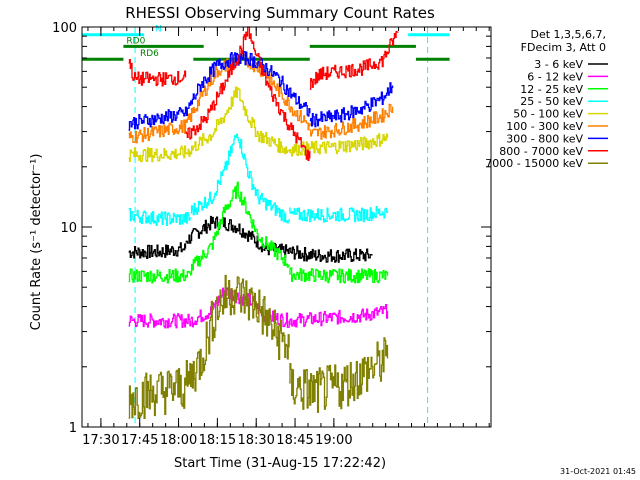 This screenshot has height=480, width=640. Describe the element at coordinates (548, 114) in the screenshot. I see `legend-label-50-100-kev: 50 - 100 keV` at that location.